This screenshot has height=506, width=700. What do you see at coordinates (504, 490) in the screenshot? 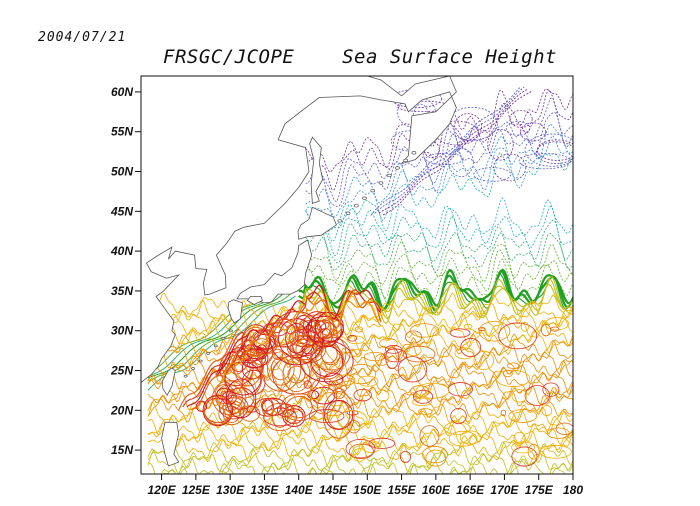
I see `lon-tick-label: 170E` at bounding box center [504, 490].